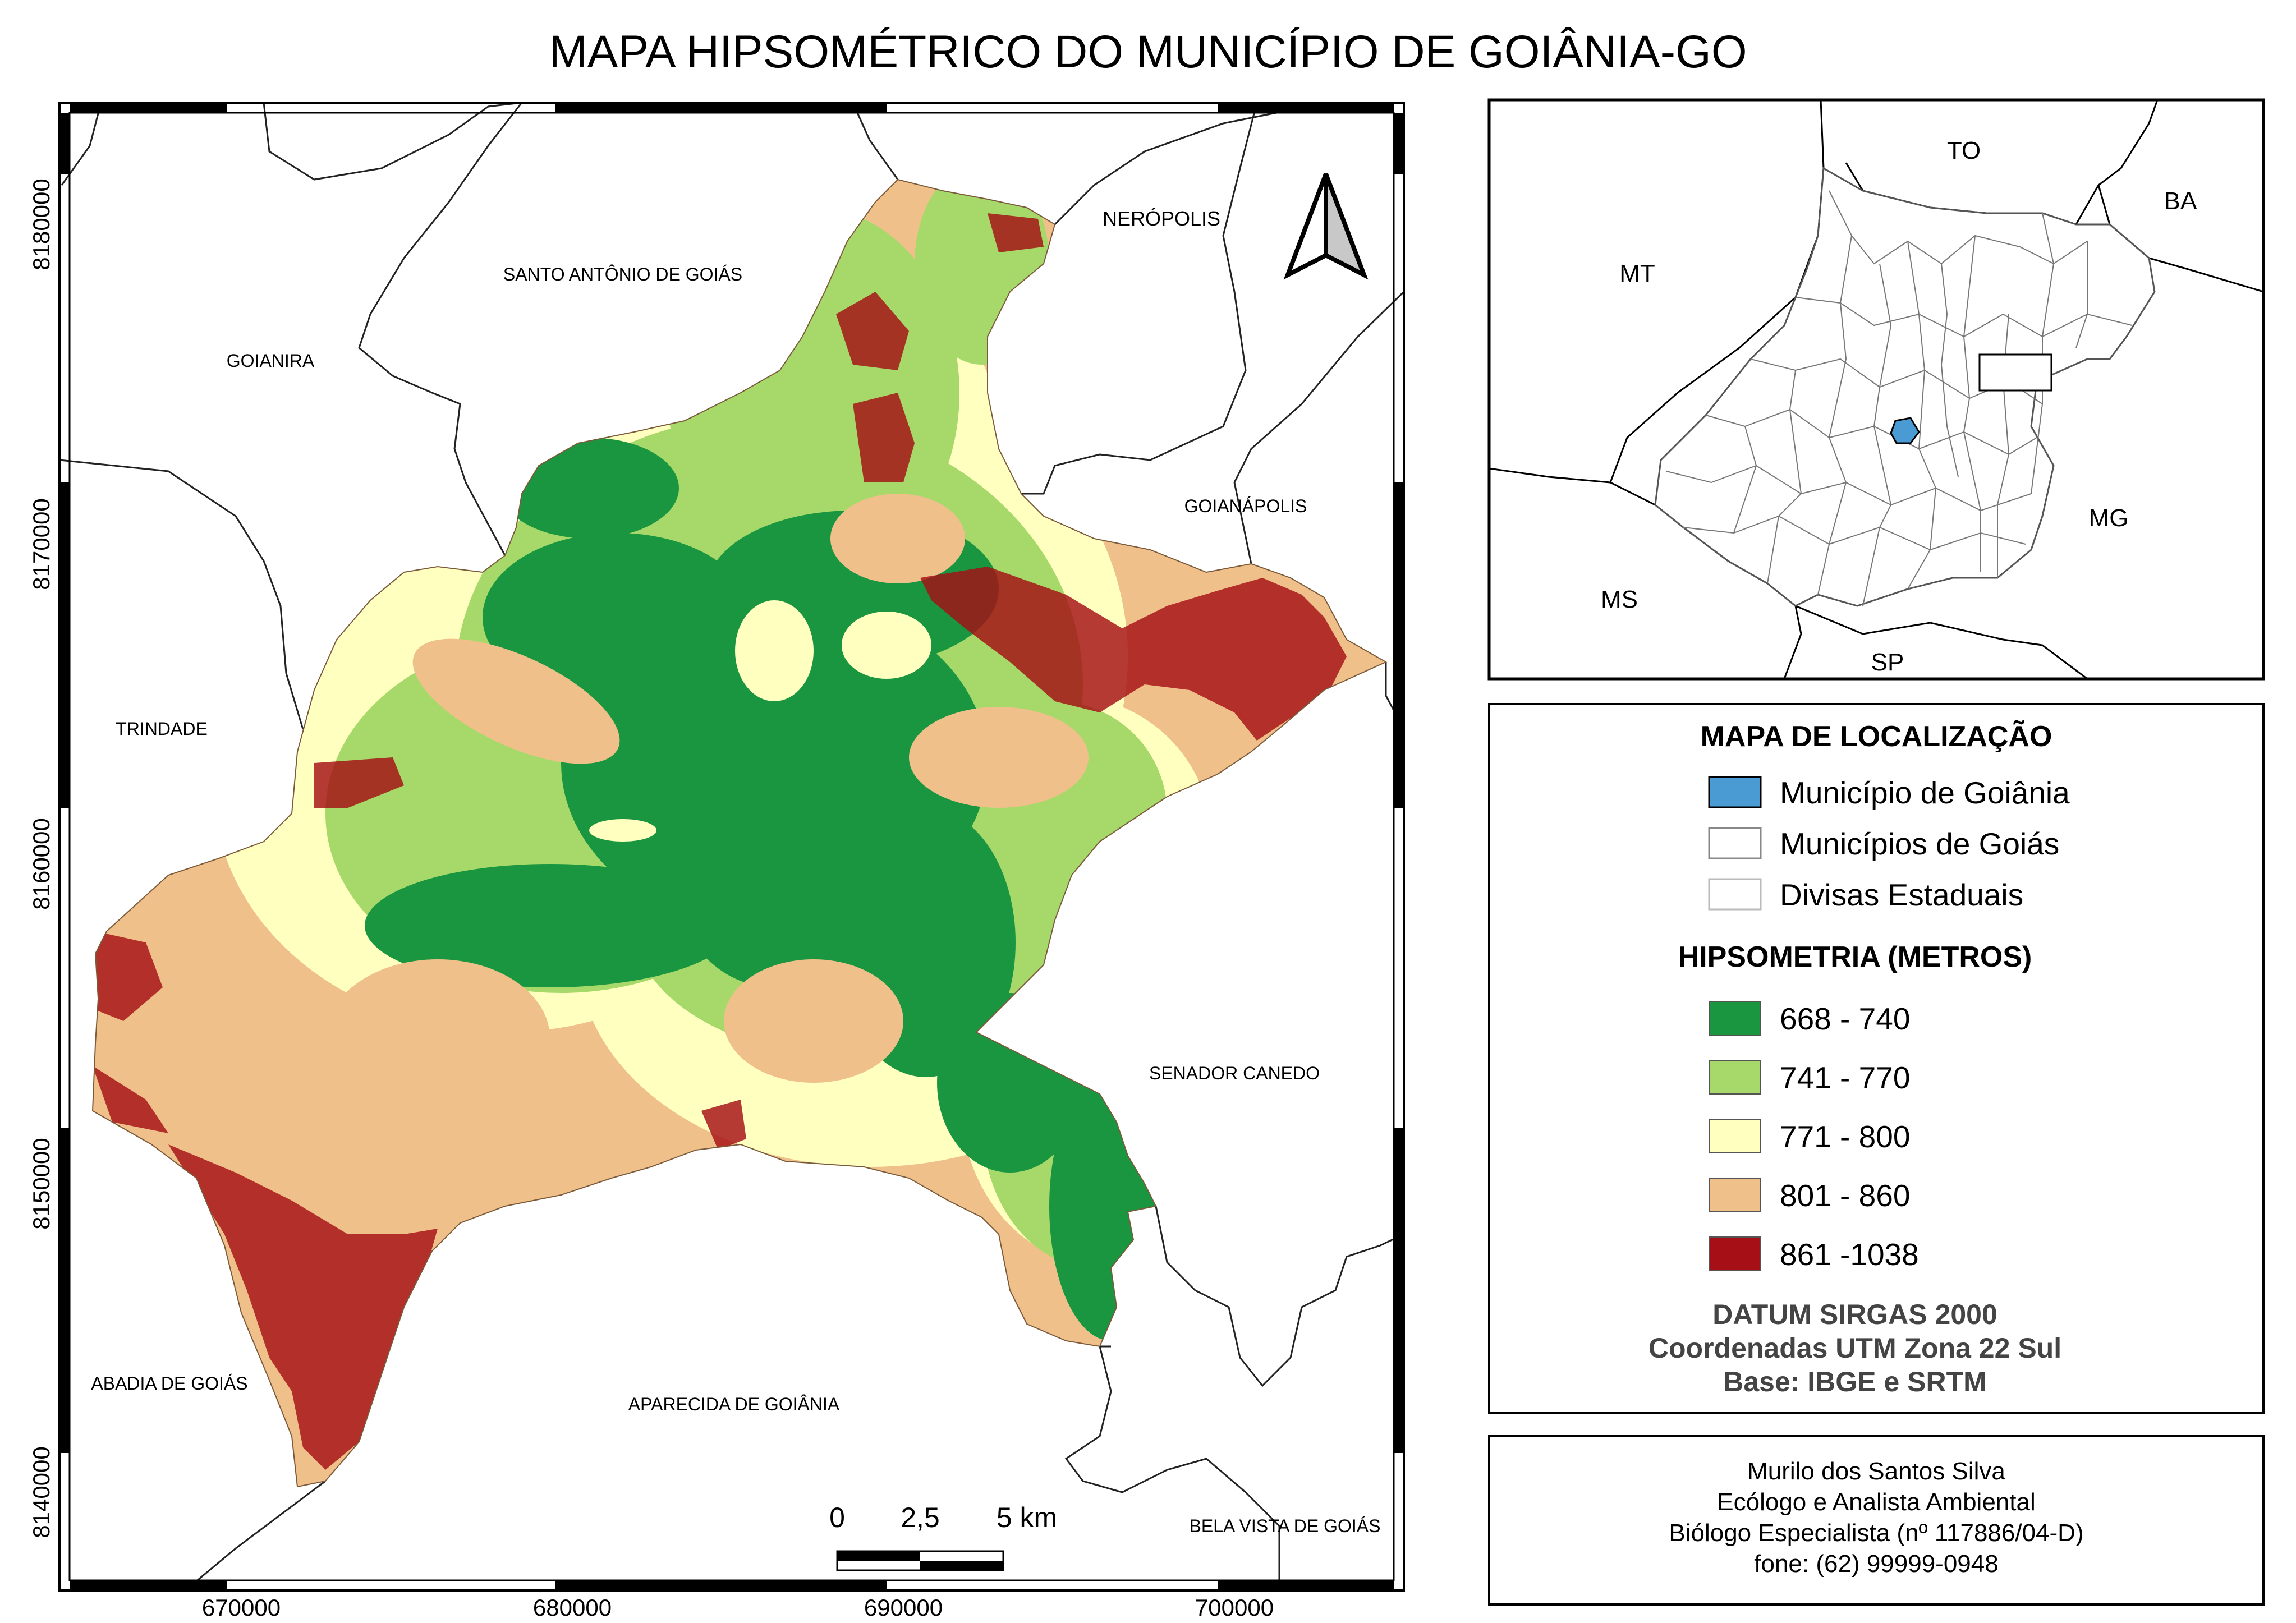 This screenshot has height=1623, width=2296. What do you see at coordinates (41, 864) in the screenshot?
I see `y-tick: 8160000` at bounding box center [41, 864].